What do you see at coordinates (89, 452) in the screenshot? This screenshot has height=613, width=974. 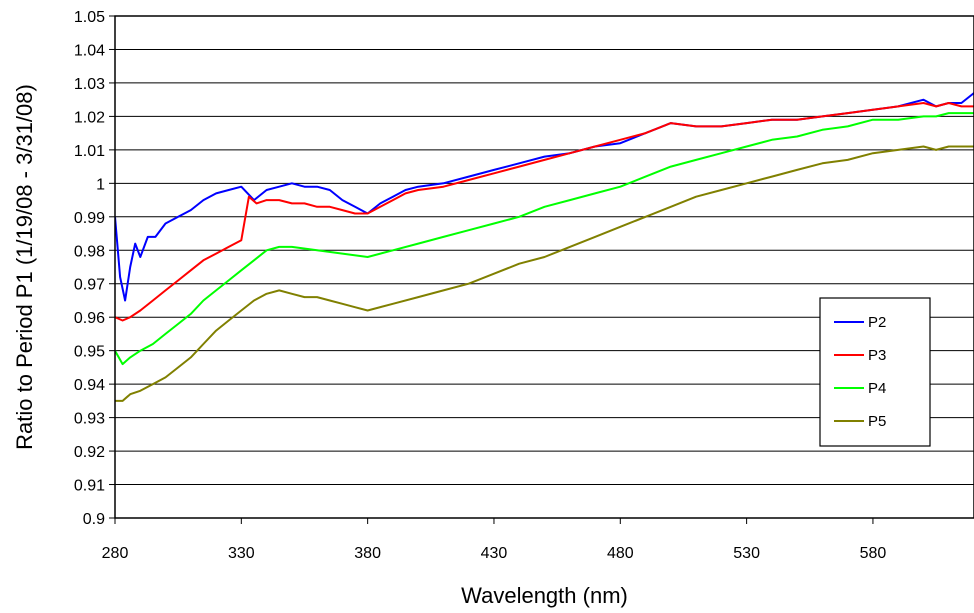 I see `y-tick-label: 0.92` at bounding box center [89, 452].